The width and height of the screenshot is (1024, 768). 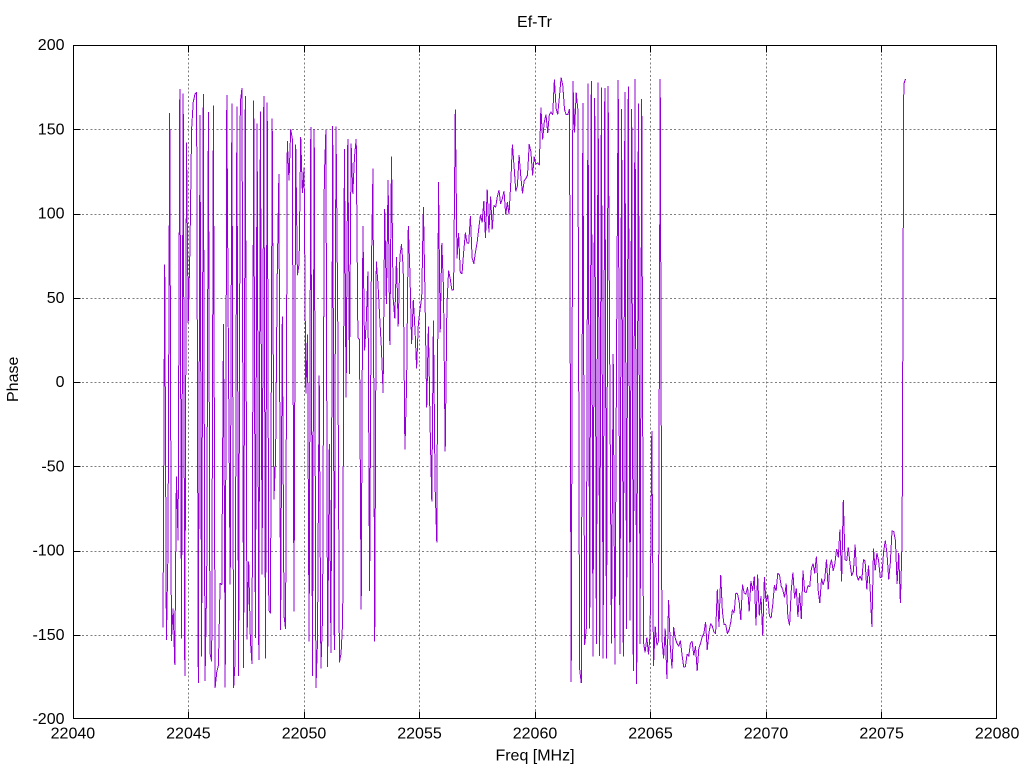 I want to click on svg-text: 22070, so click(x=766, y=733).